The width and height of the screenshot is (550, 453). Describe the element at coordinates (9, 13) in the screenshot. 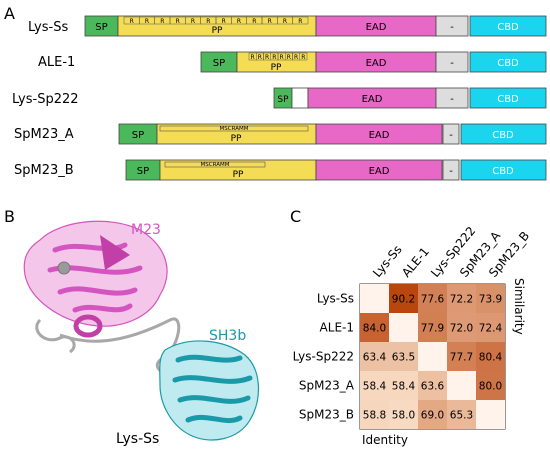

I see `panel-label-a: A` at that location.